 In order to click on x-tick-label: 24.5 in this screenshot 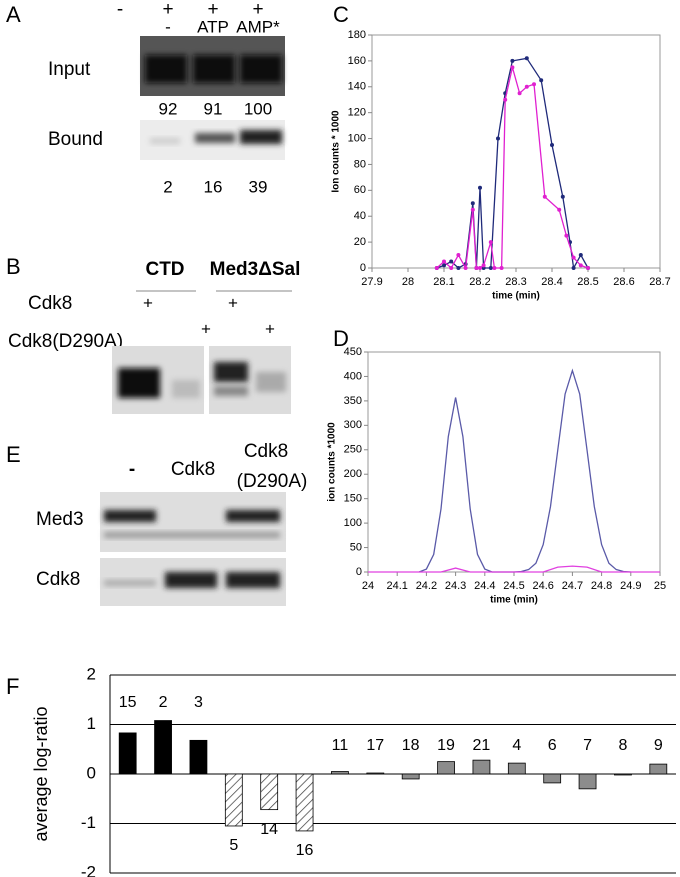, I will do `click(513, 586)`.